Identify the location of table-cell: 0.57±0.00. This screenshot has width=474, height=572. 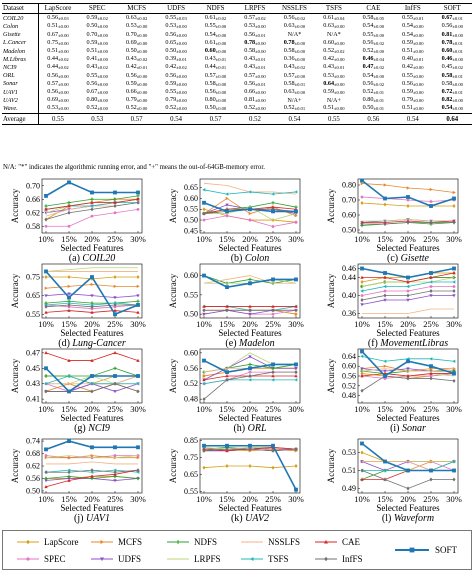
(294, 75).